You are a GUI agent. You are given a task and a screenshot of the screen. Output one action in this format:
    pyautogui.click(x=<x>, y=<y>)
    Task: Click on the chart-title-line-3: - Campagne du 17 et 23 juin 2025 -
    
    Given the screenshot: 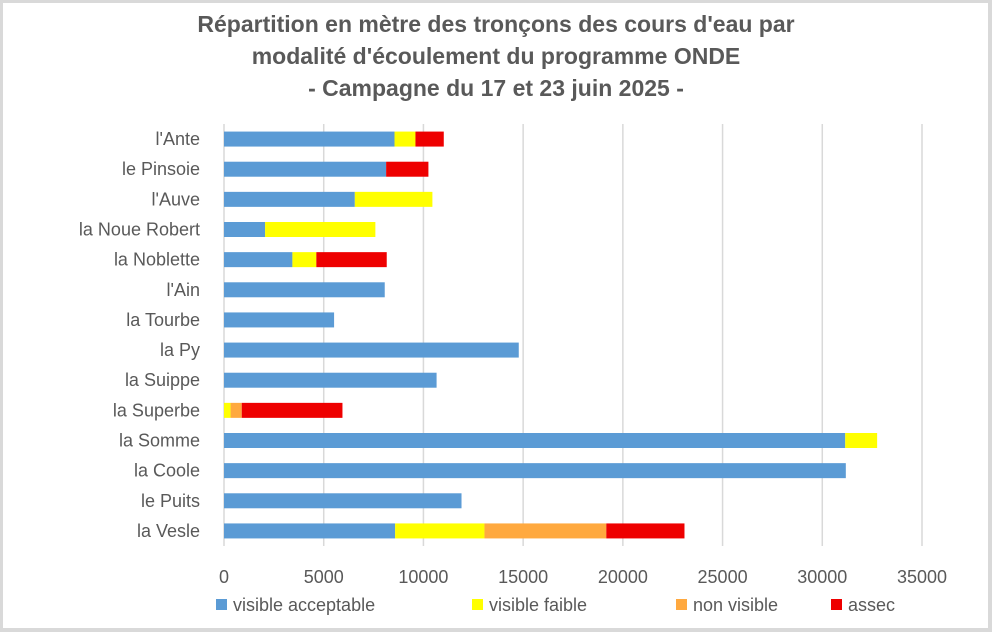 What is the action you would take?
    pyautogui.click(x=496, y=88)
    